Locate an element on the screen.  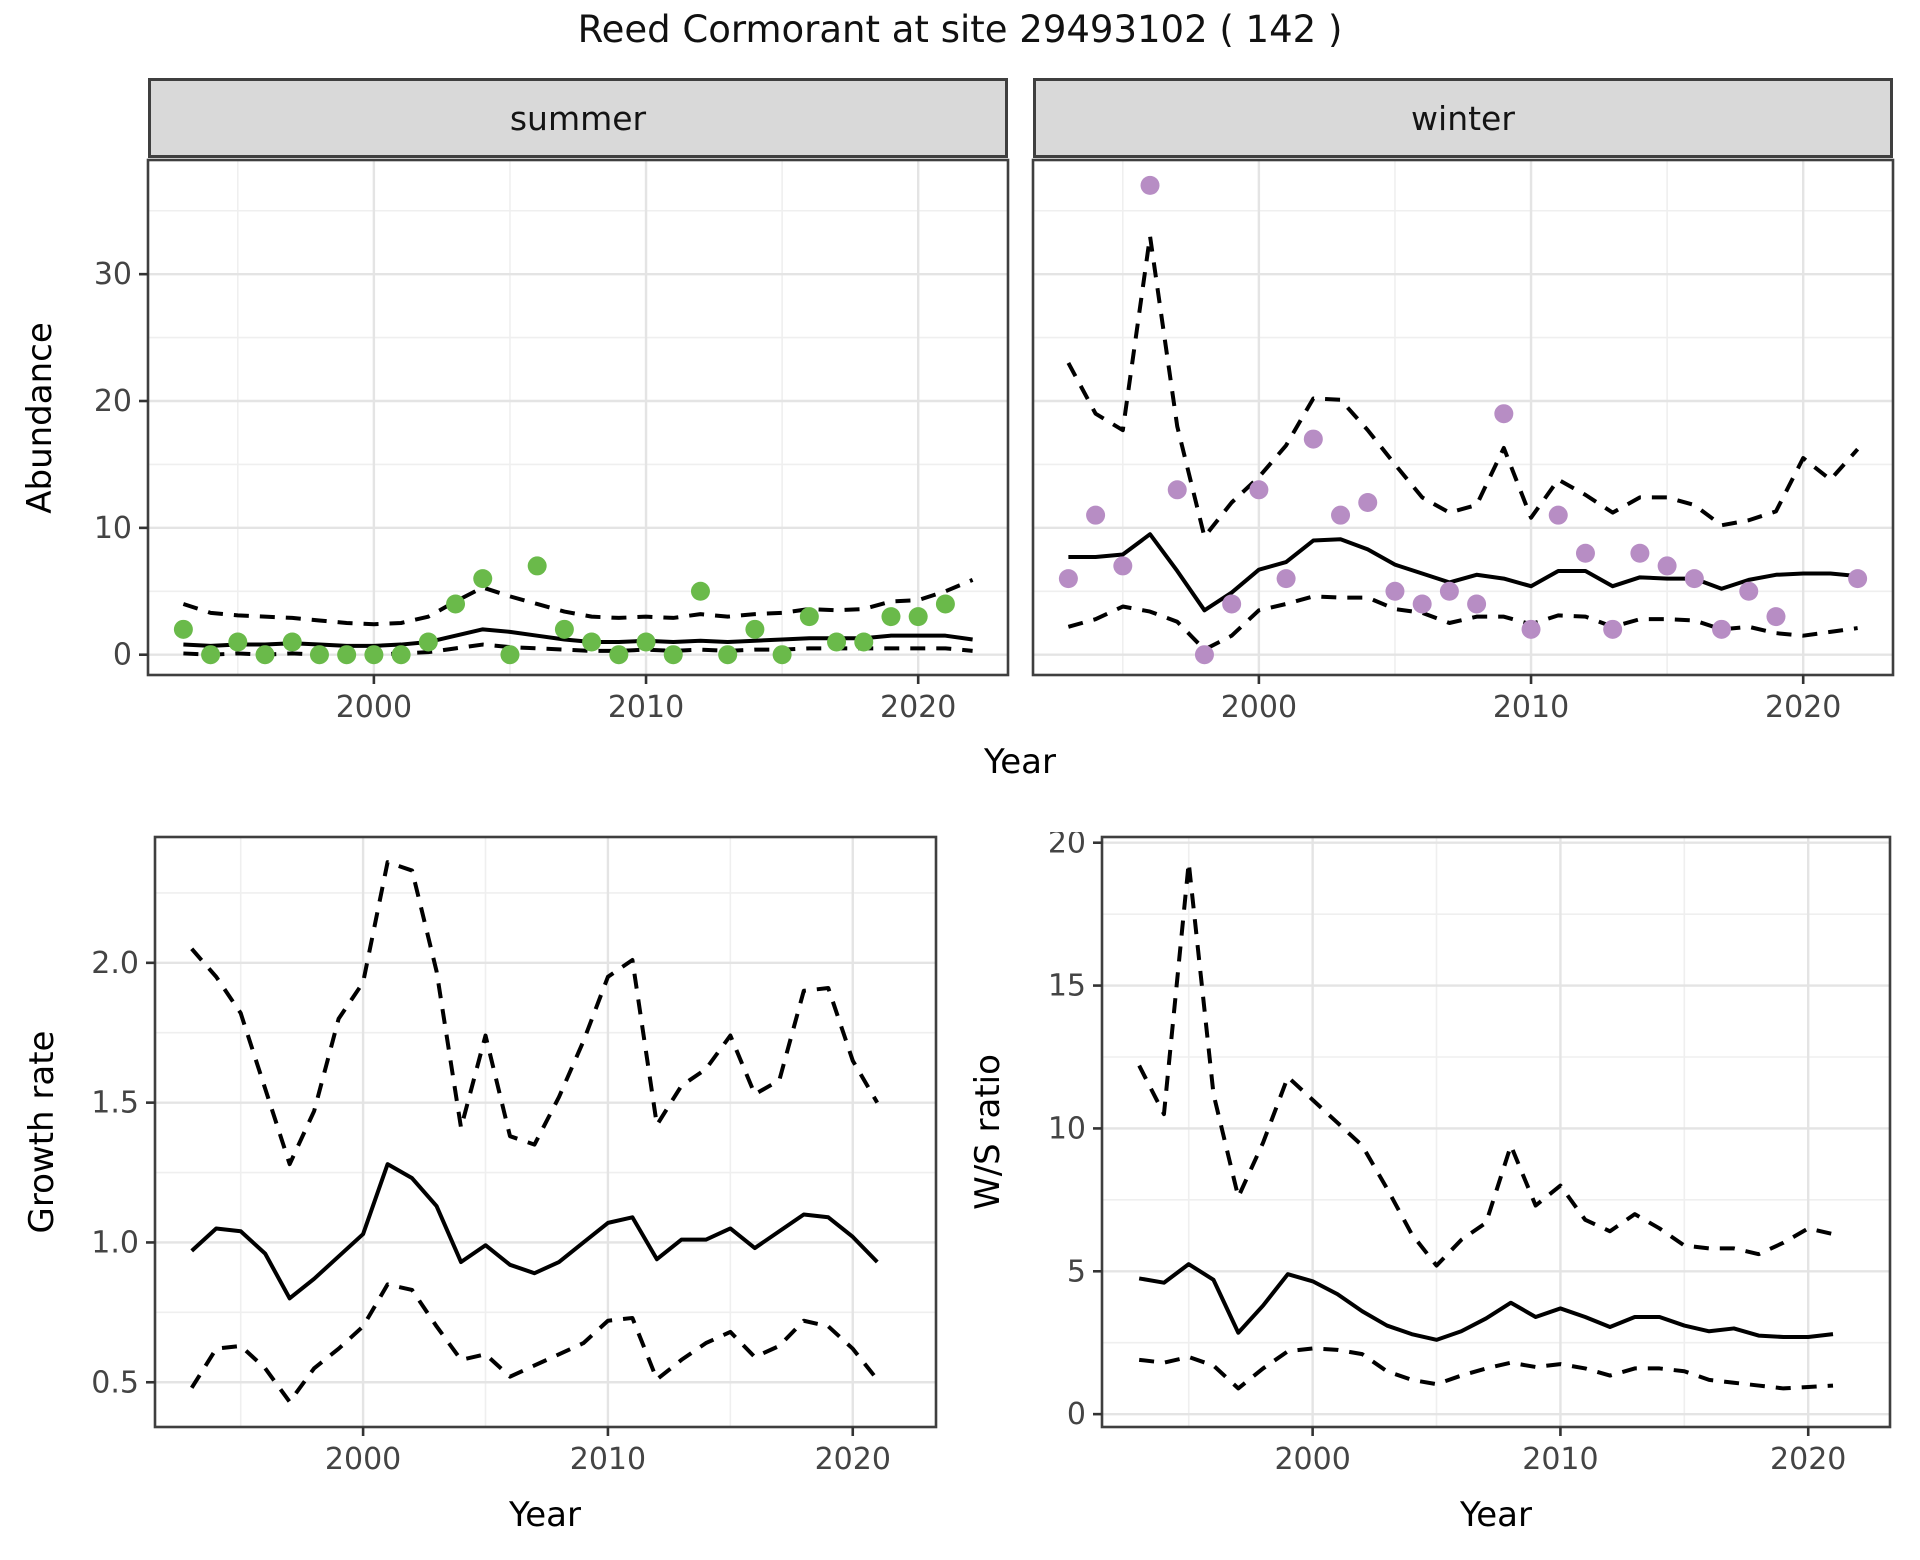
facet-label-summer: summer is located at coordinates (578, 118).